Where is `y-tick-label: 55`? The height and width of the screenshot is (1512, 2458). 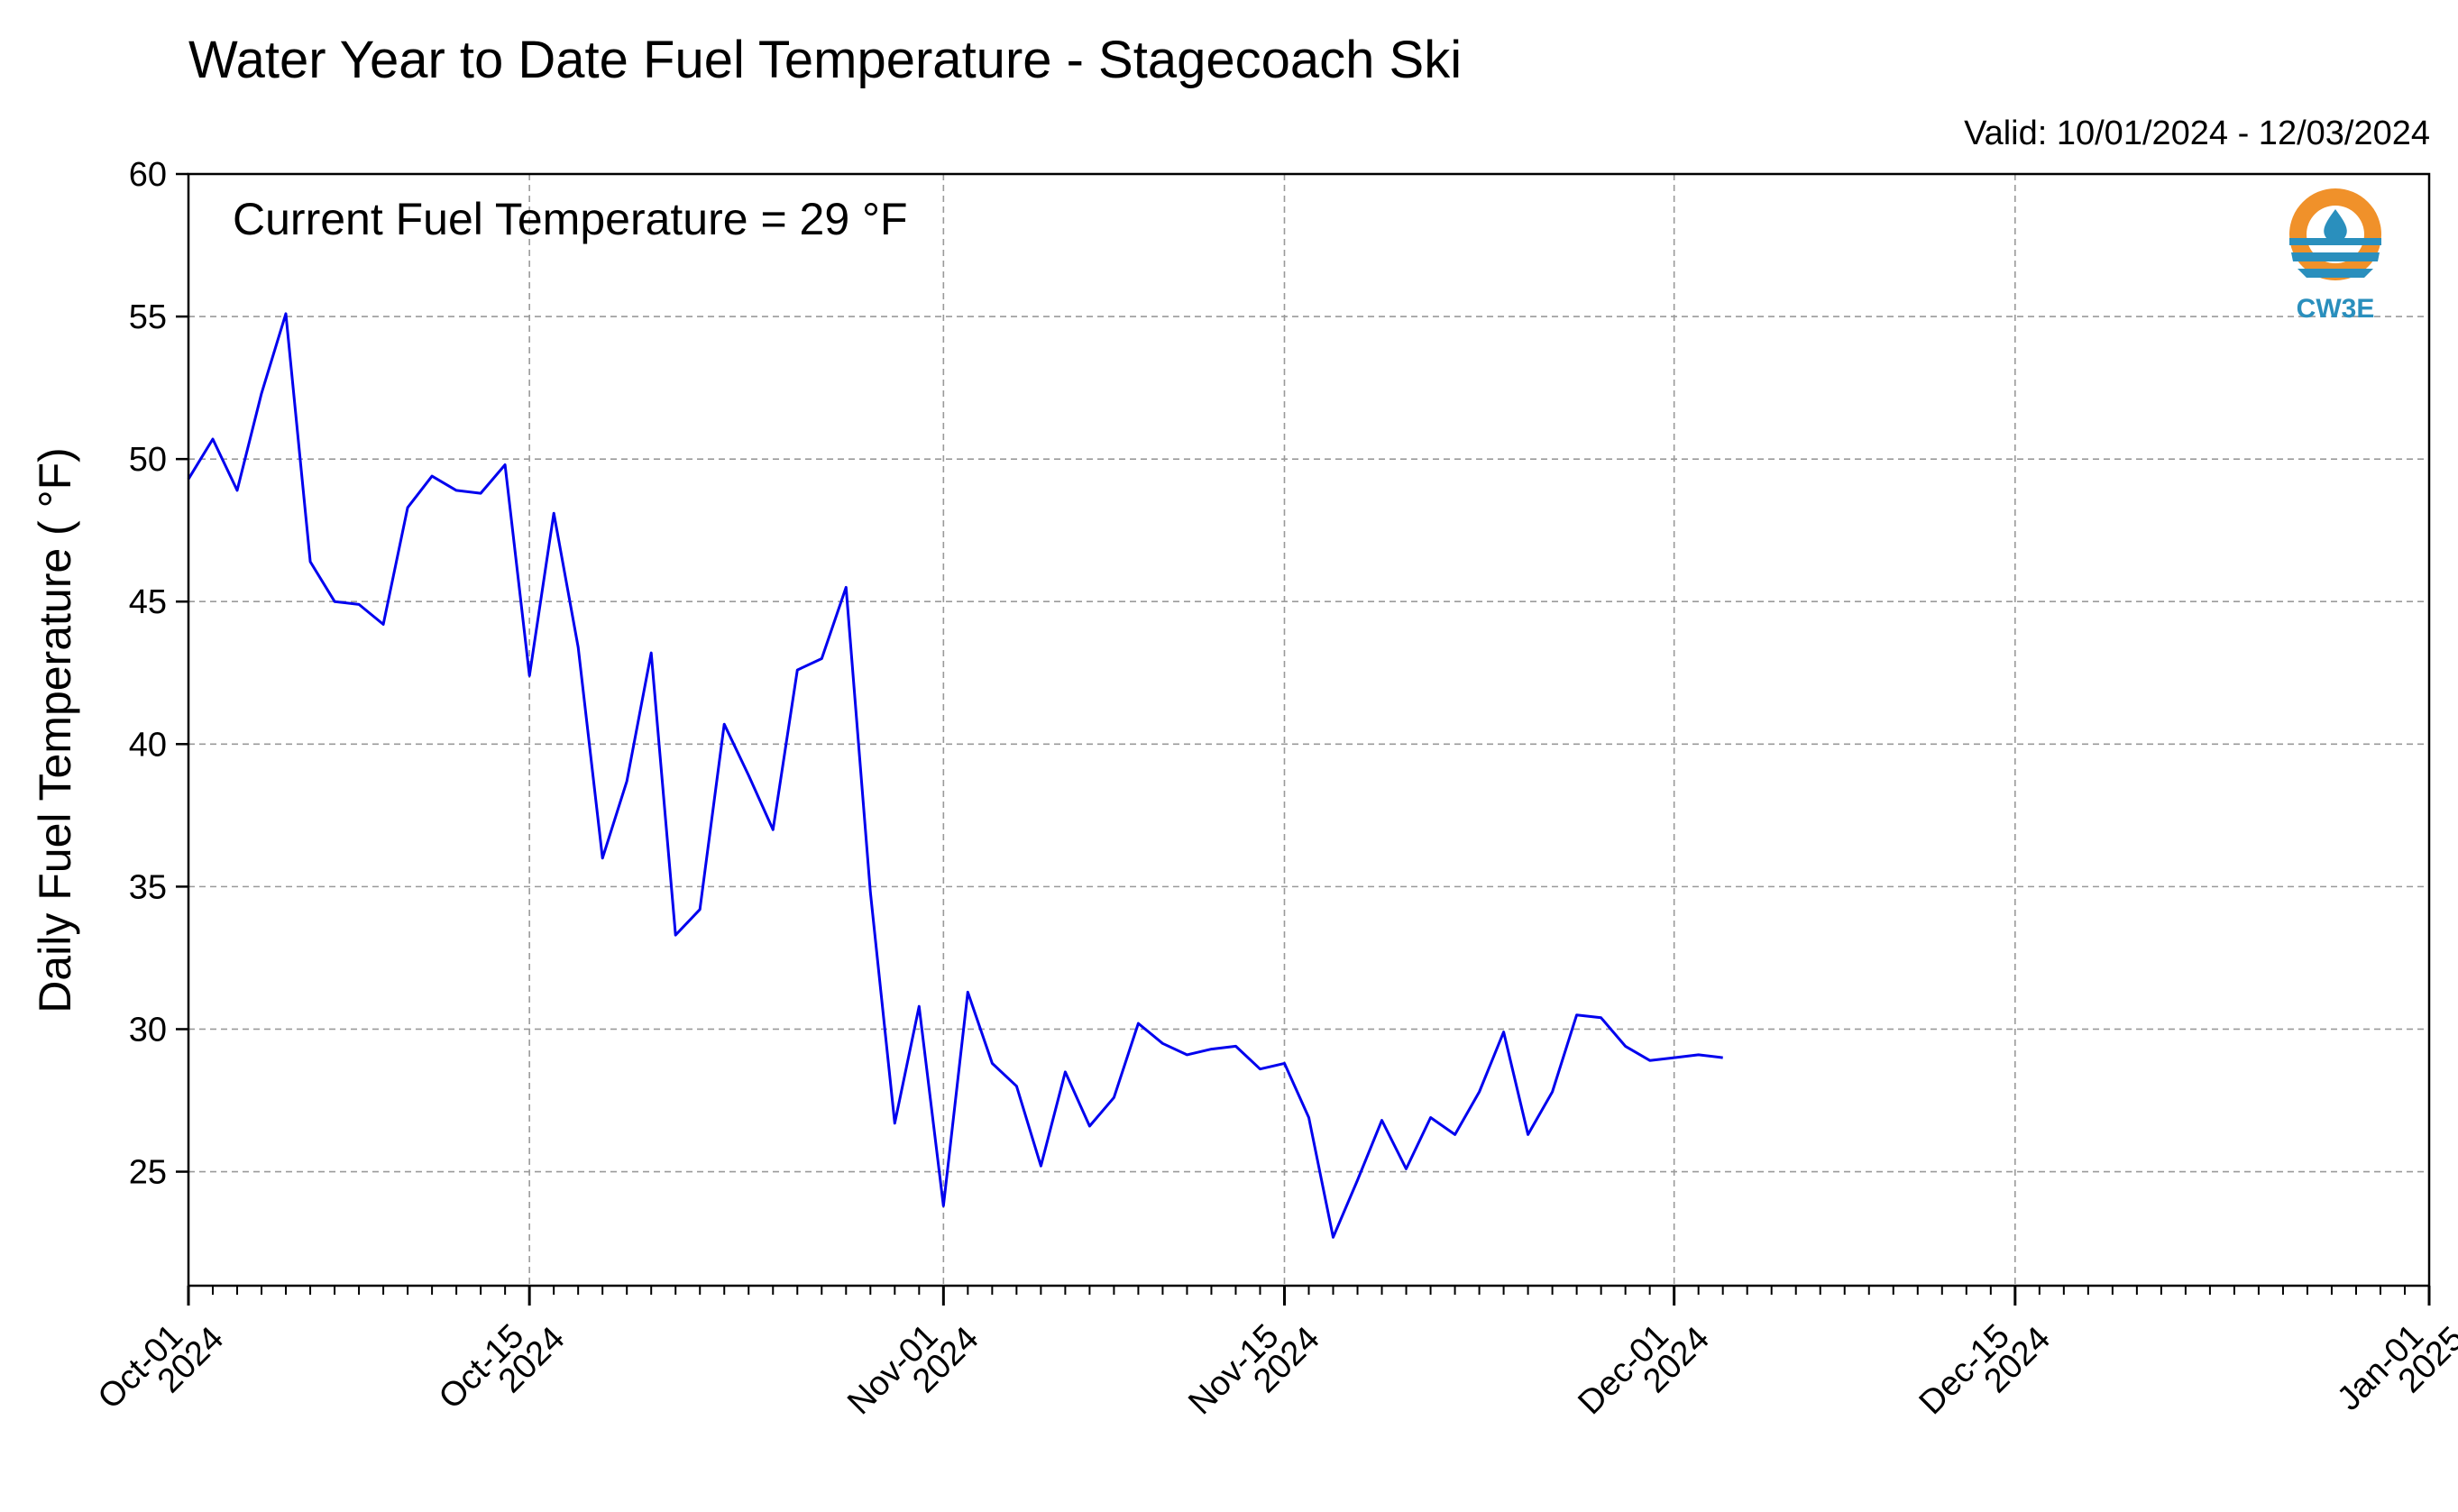
y-tick-label: 55 is located at coordinates (148, 317).